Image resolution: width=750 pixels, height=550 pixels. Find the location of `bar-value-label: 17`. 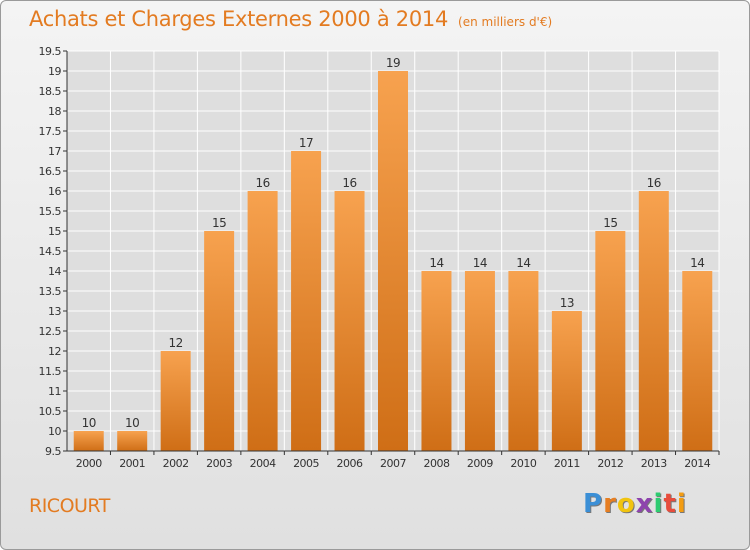

bar-value-label: 17 is located at coordinates (306, 143).